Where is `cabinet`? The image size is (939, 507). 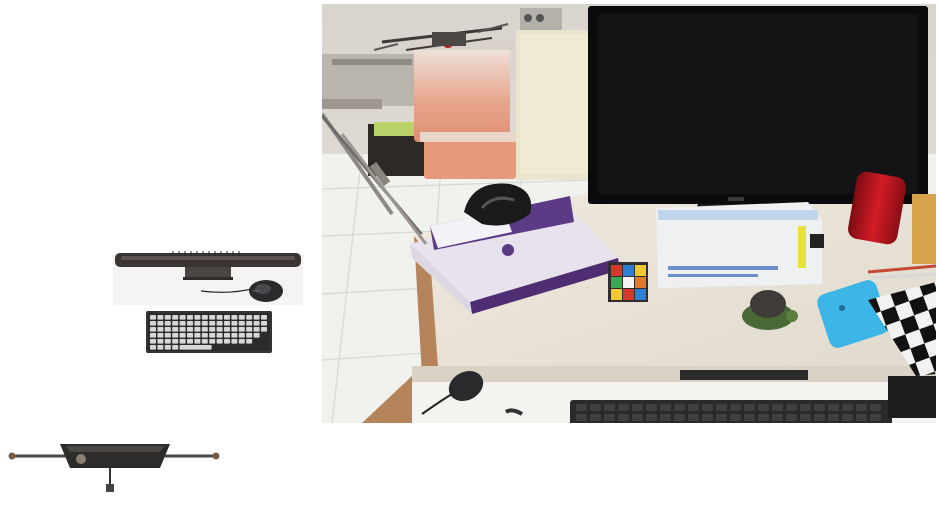
cabinet is located at coordinates (555, 94).